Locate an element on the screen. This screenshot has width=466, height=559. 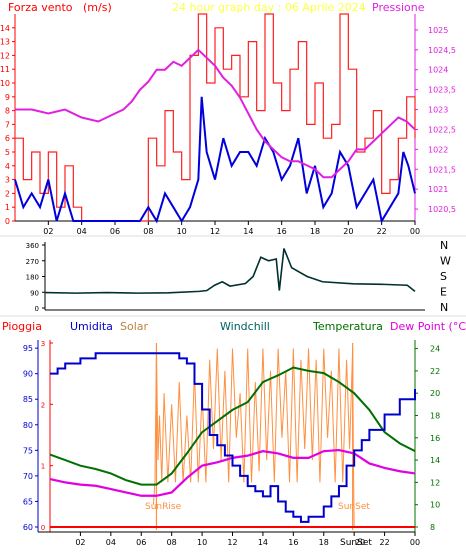
windchill-title: Windchill is located at coordinates (245, 326).